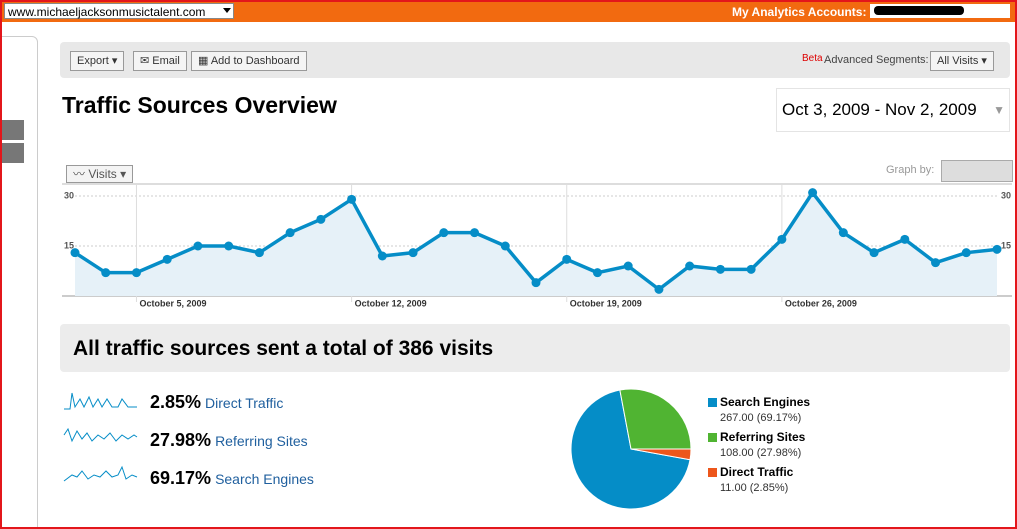  I want to click on email-text: Email, so click(166, 61).